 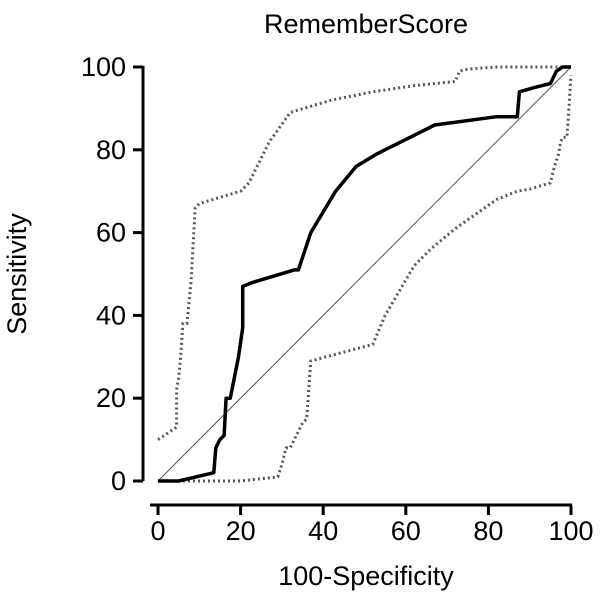 I want to click on y-tick-label: 0, so click(x=118, y=481).